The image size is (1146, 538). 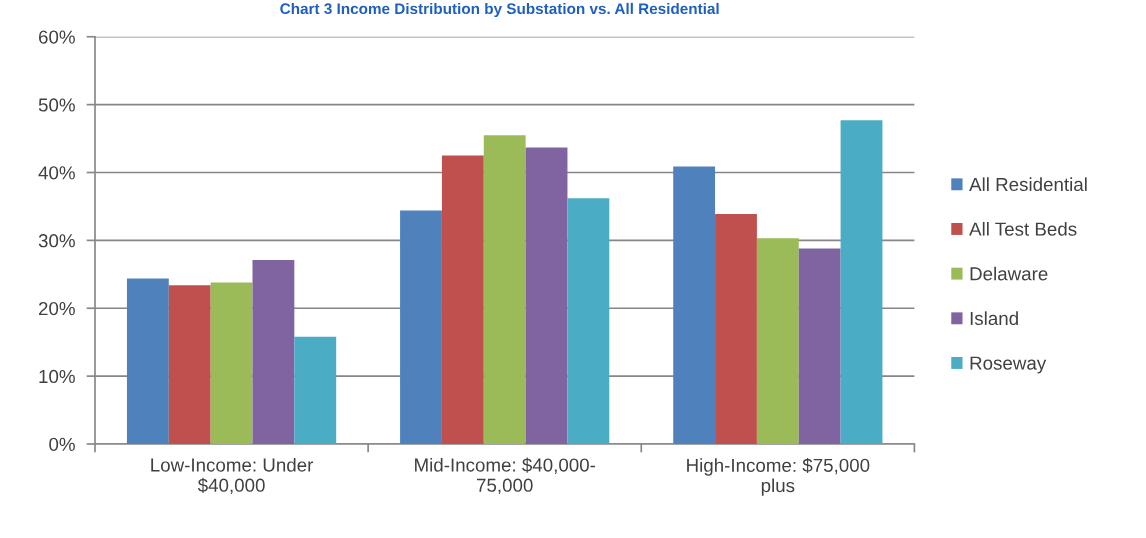 I want to click on chart-title: Chart 3 Income Distribution by Substation vs. All Residential, so click(x=499, y=10).